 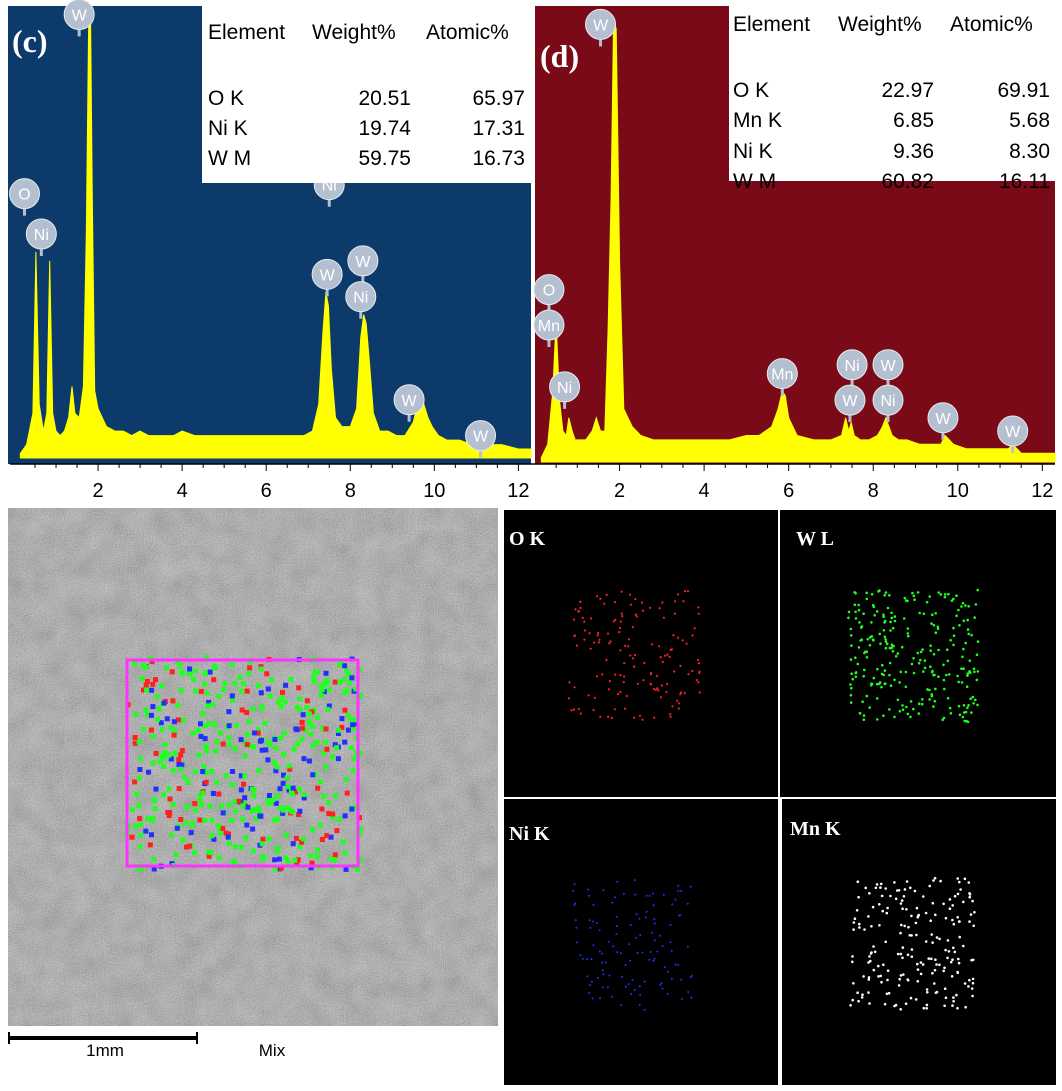 I want to click on peak-label-text: W, so click(x=481, y=437).